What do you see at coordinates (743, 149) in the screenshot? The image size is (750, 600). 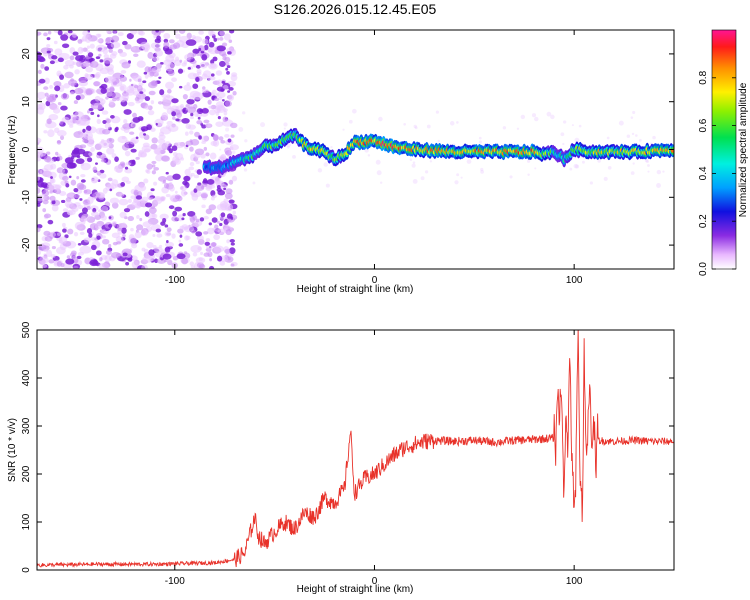 I see `colorbar-label: Normalized spectral amplitude` at bounding box center [743, 149].